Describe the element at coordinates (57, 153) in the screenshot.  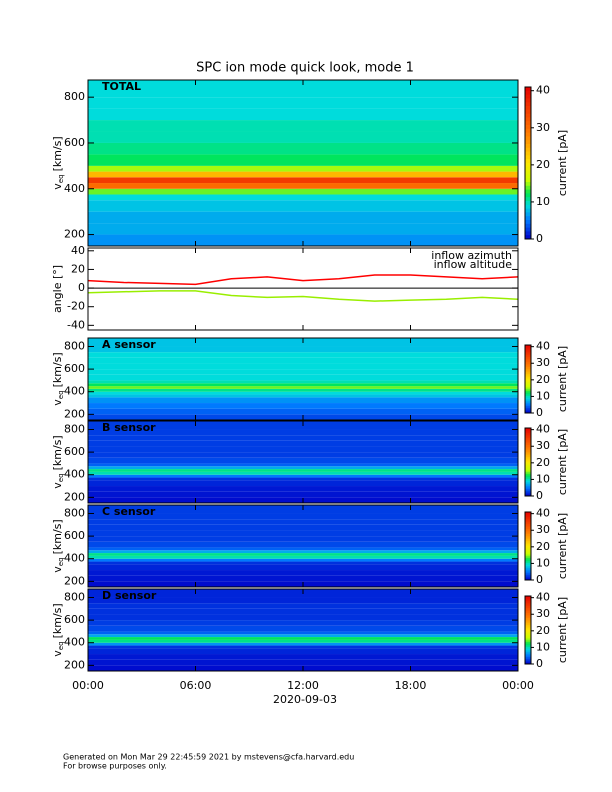
I see `y-label-unit: [km/s]` at that location.